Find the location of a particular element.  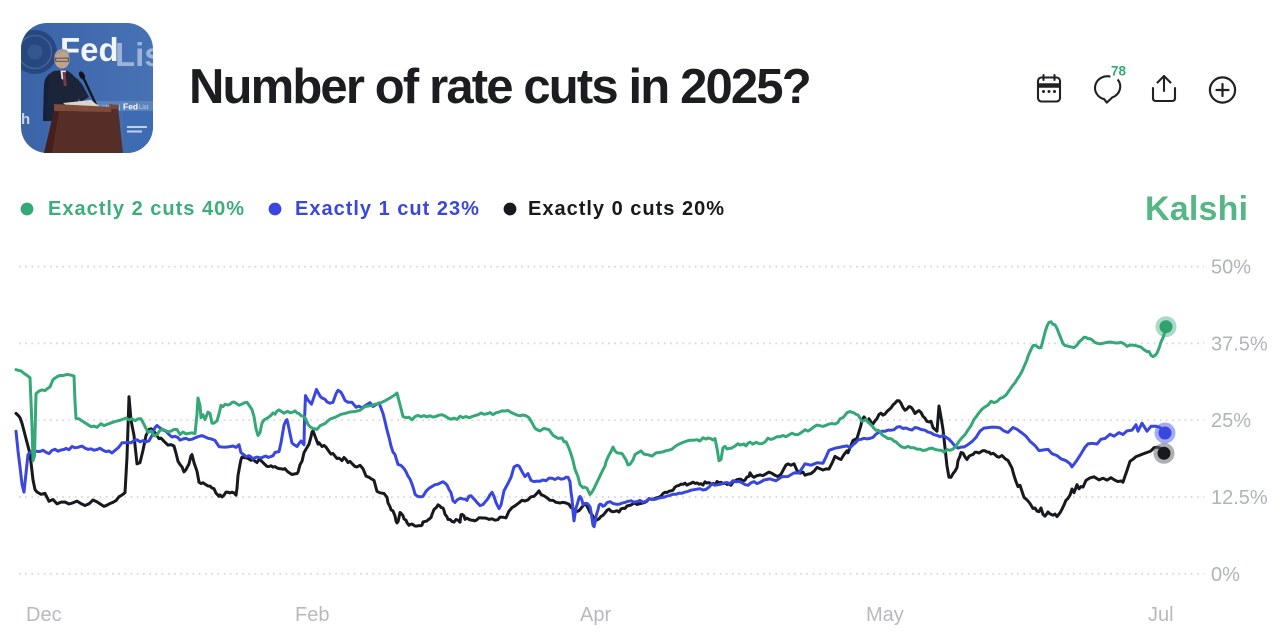

svg-text: 50% is located at coordinates (1231, 268).